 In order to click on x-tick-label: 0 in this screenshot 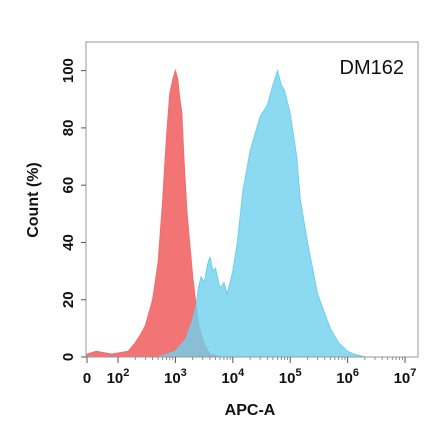, I will do `click(87, 378)`.